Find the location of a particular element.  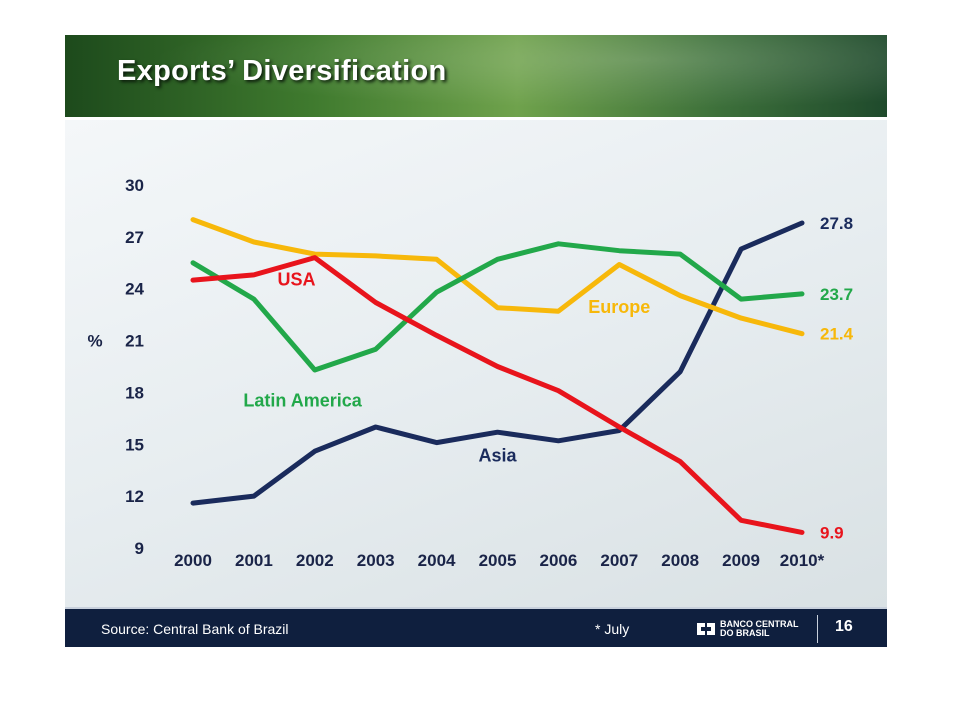

x-tick-label: 2007 is located at coordinates (619, 560).